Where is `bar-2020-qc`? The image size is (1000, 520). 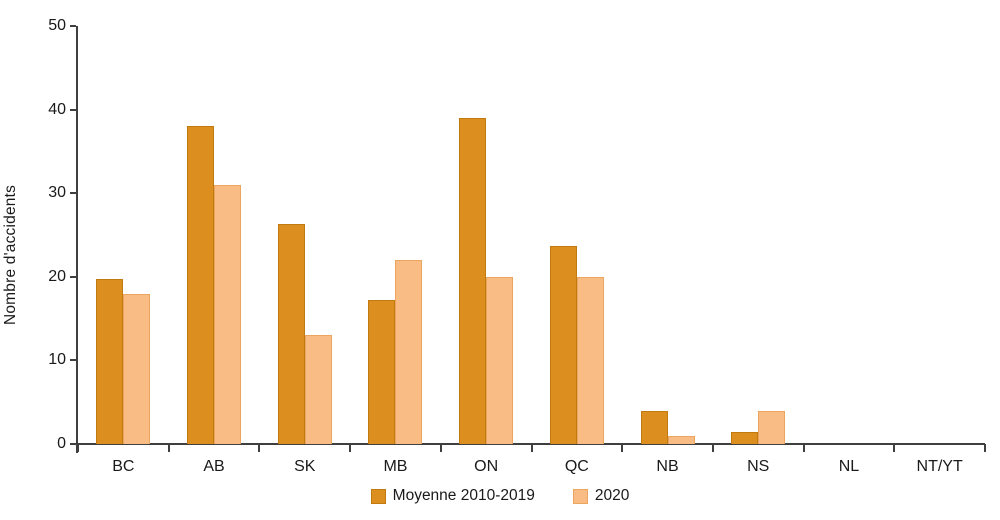
bar-2020-qc is located at coordinates (590, 360).